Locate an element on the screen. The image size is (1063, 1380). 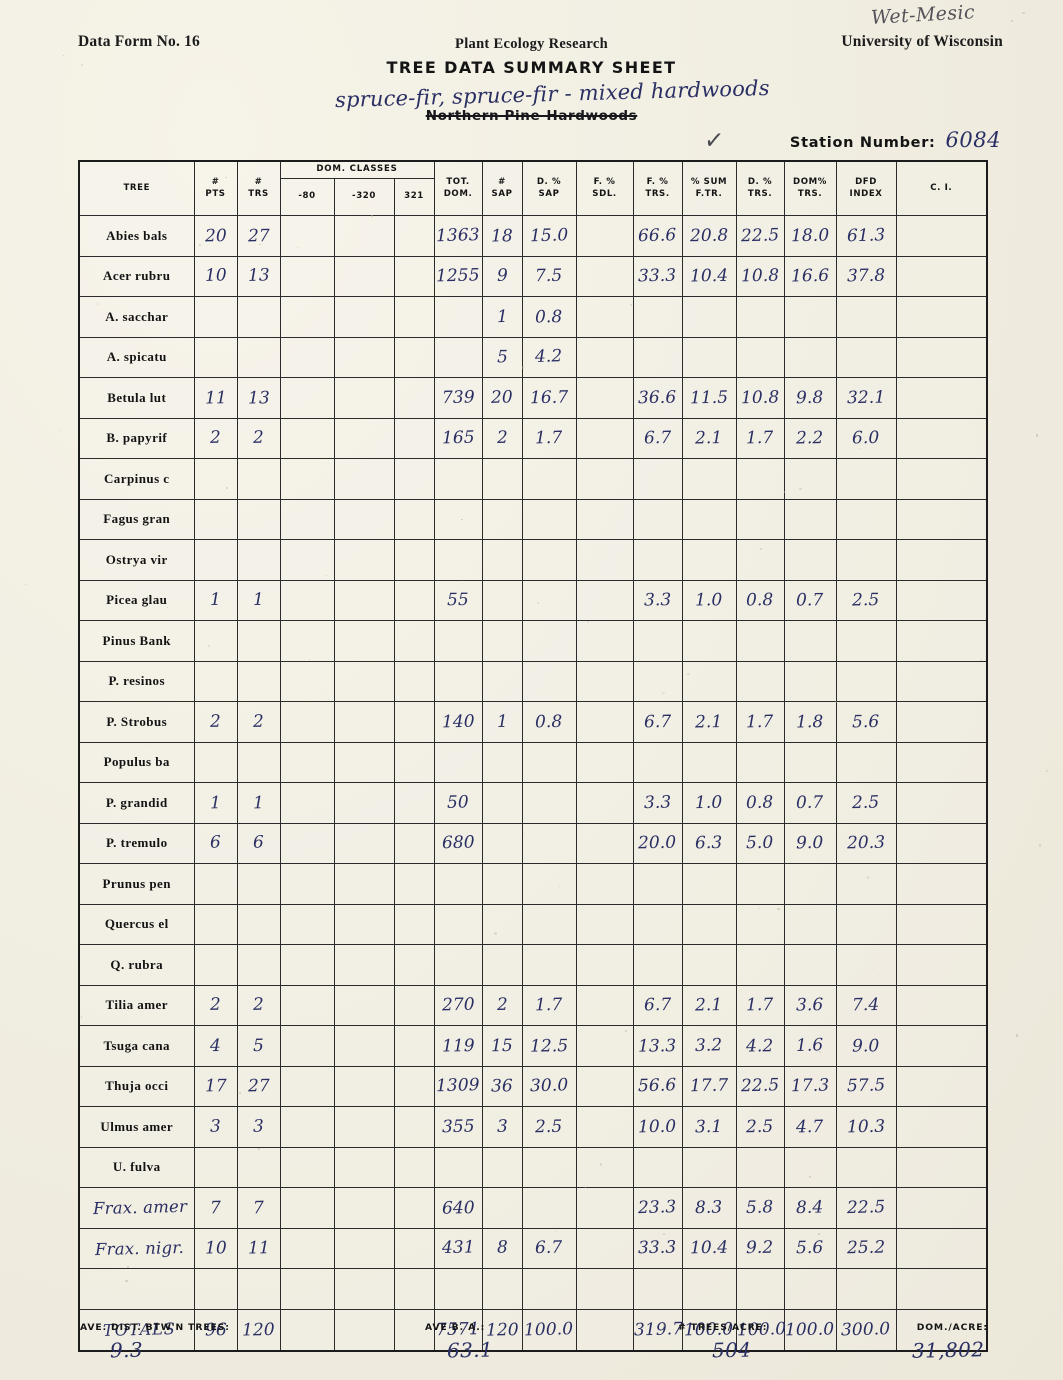
community-type-annotation: spruce-fir, spruce-fir - mixed hardwoods is located at coordinates (552, 94).